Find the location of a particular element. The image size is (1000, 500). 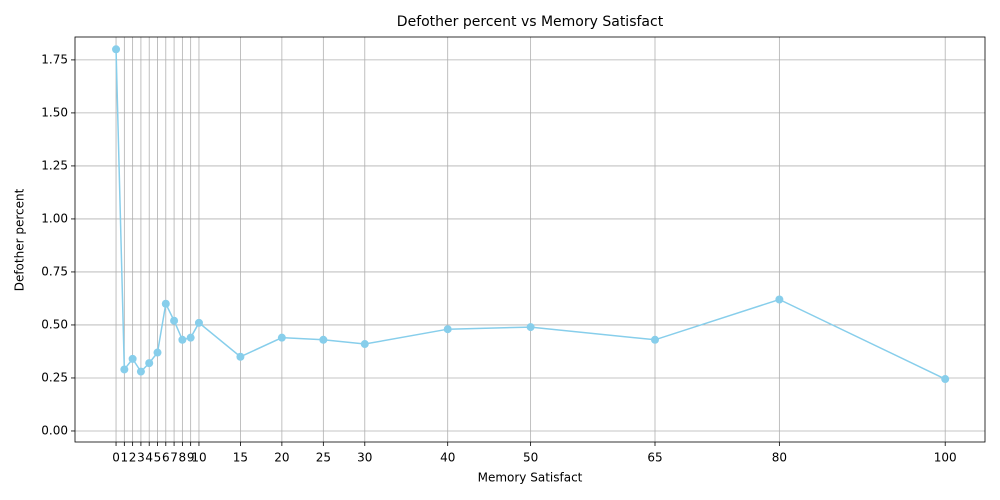

y-tick-label: 0.25 is located at coordinates (54, 377).